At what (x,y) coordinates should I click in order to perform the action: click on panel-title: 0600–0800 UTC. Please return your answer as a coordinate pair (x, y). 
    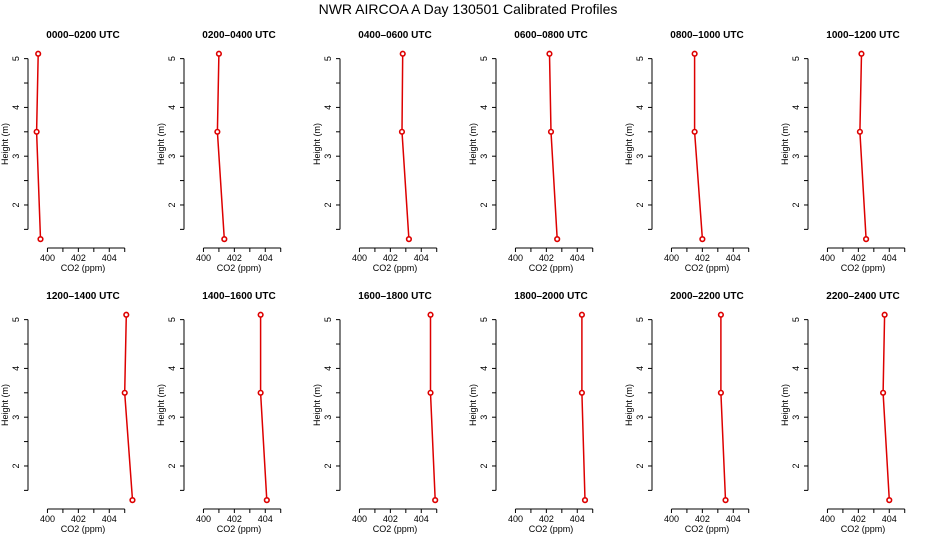
    Looking at the image, I should click on (550, 35).